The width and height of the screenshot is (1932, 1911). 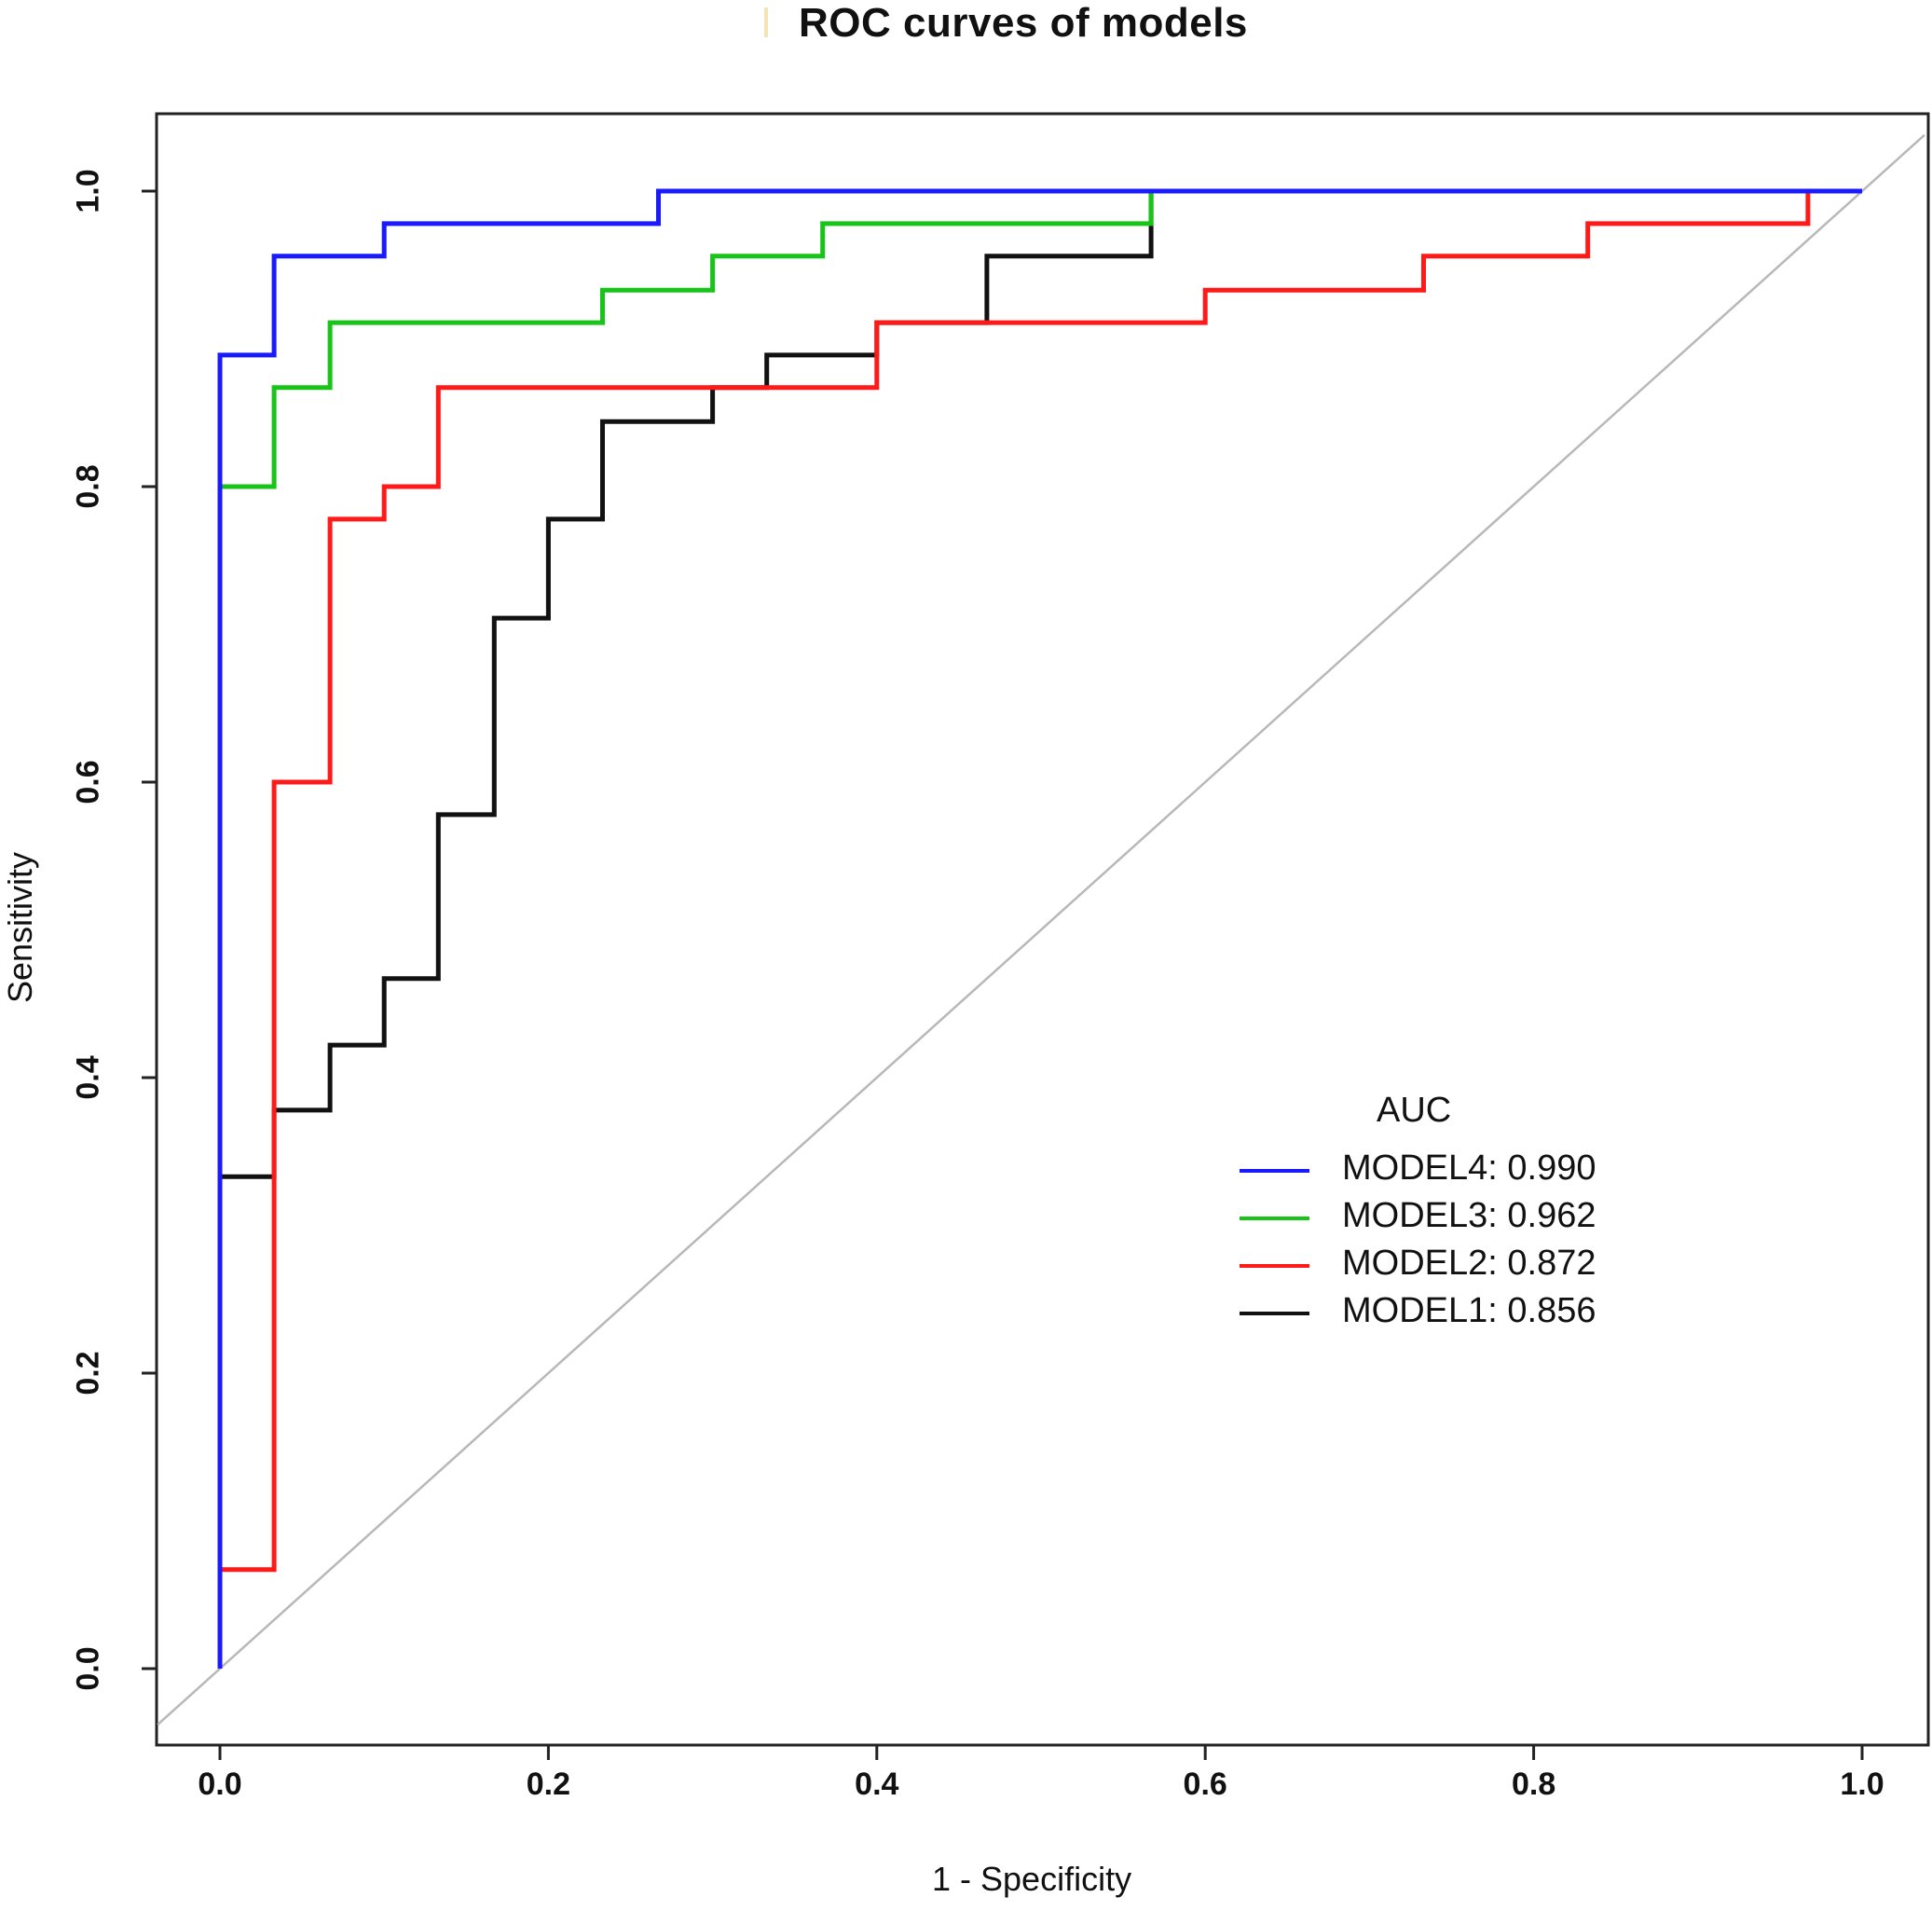 I want to click on y-tick-label: 1.0, so click(x=88, y=191).